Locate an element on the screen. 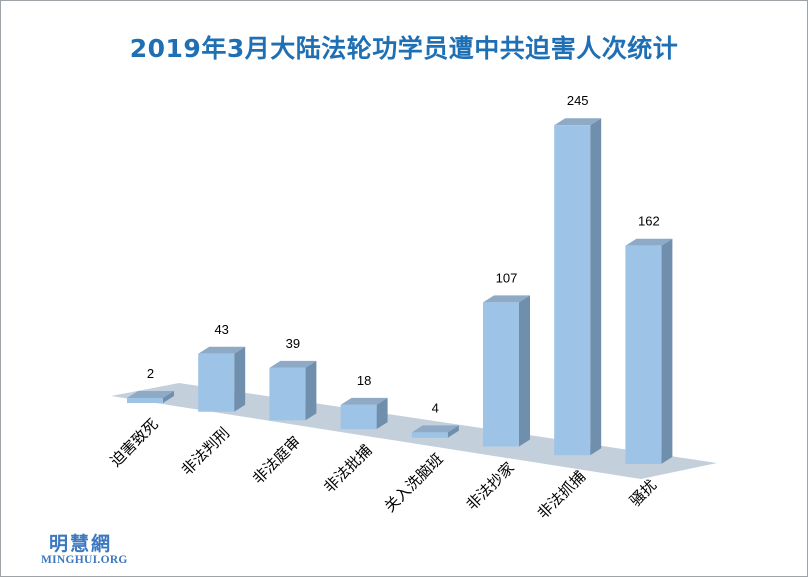 Image resolution: width=808 pixels, height=577 pixels. value-label: 162 is located at coordinates (649, 221).